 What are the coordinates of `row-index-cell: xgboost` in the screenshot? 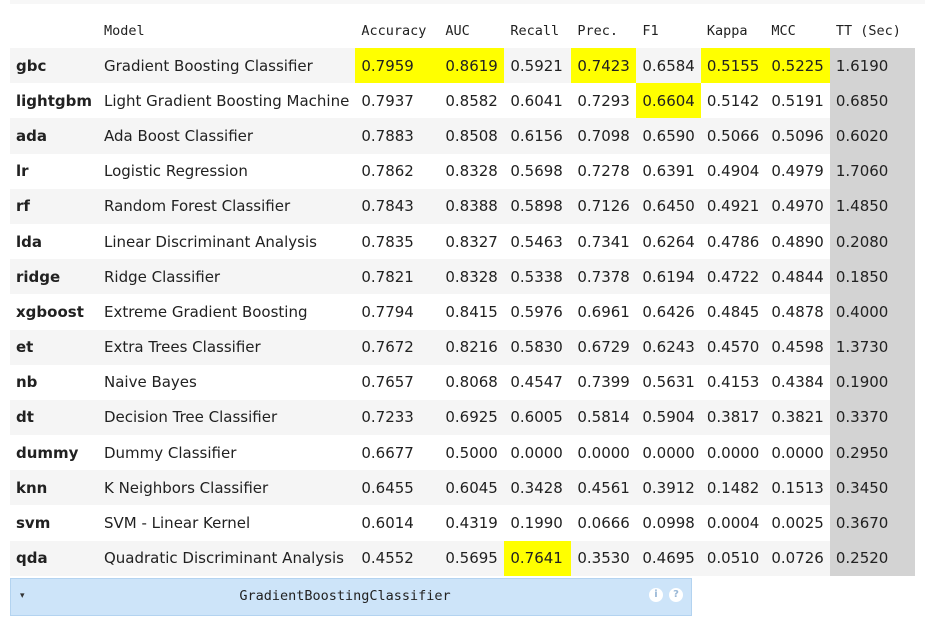 It's located at (54, 312).